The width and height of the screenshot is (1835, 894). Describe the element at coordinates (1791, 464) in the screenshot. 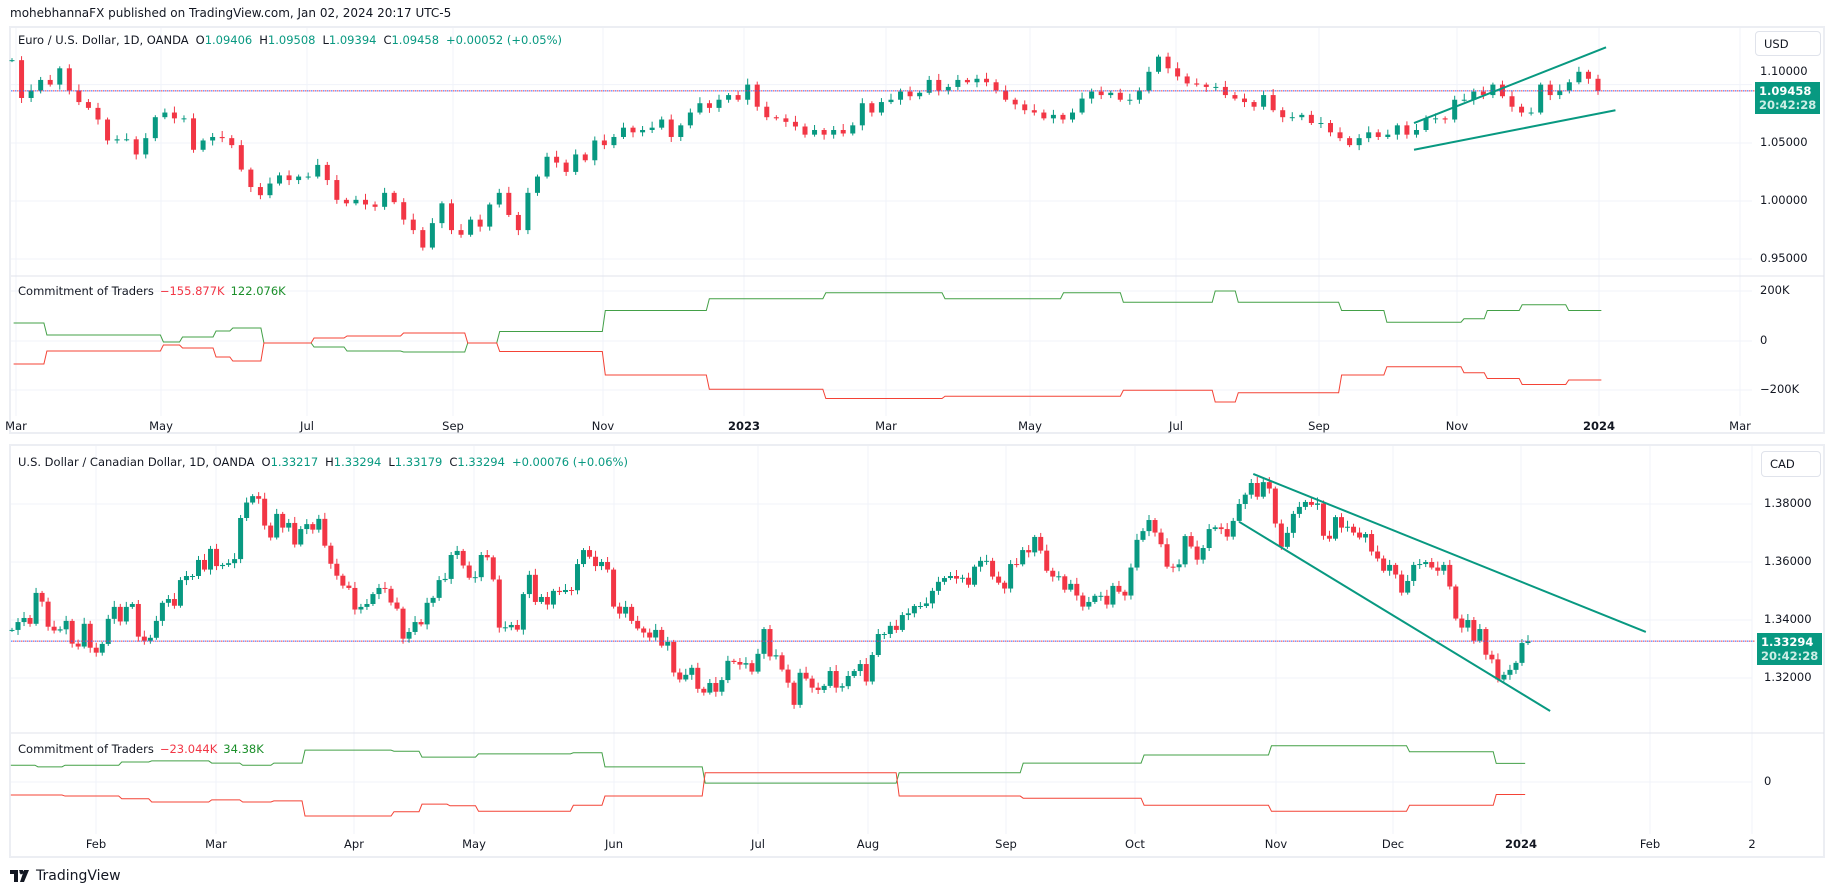

I see `currency-button-cad: CAD` at that location.